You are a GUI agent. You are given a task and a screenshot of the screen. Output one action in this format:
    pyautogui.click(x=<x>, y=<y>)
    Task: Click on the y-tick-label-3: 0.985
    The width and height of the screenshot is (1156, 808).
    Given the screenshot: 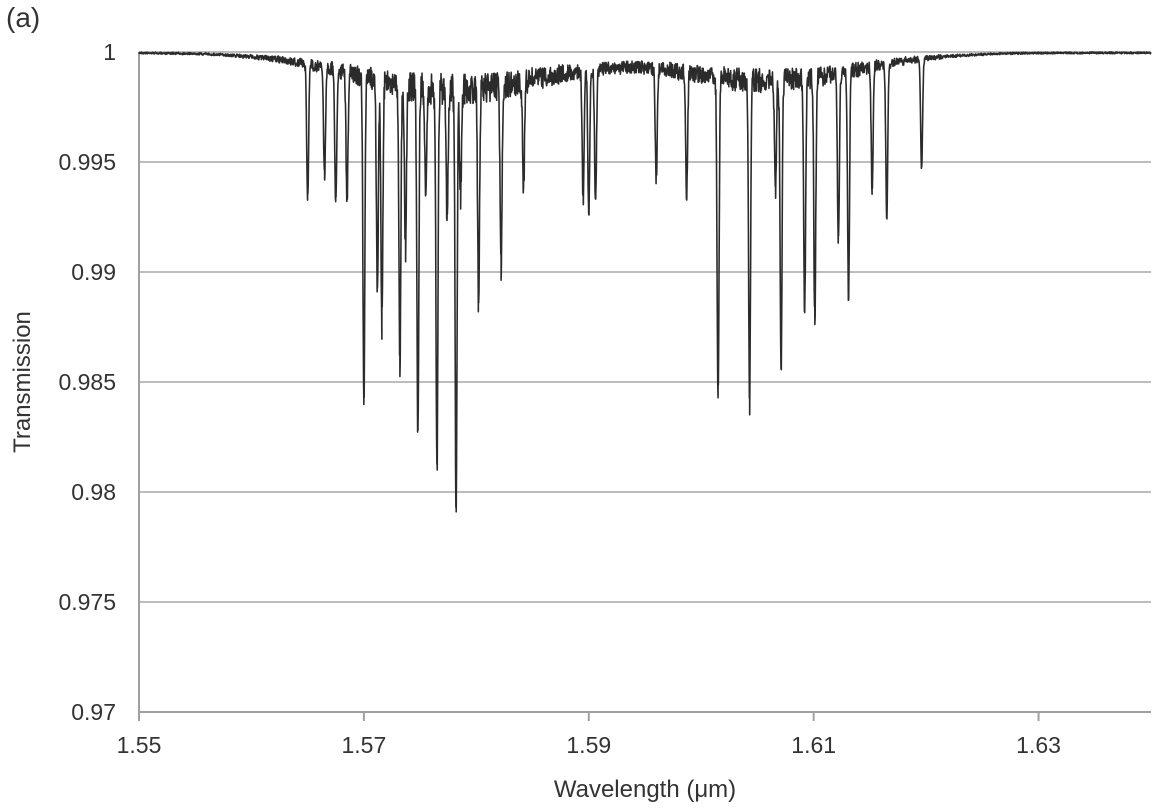 What is the action you would take?
    pyautogui.click(x=87, y=382)
    